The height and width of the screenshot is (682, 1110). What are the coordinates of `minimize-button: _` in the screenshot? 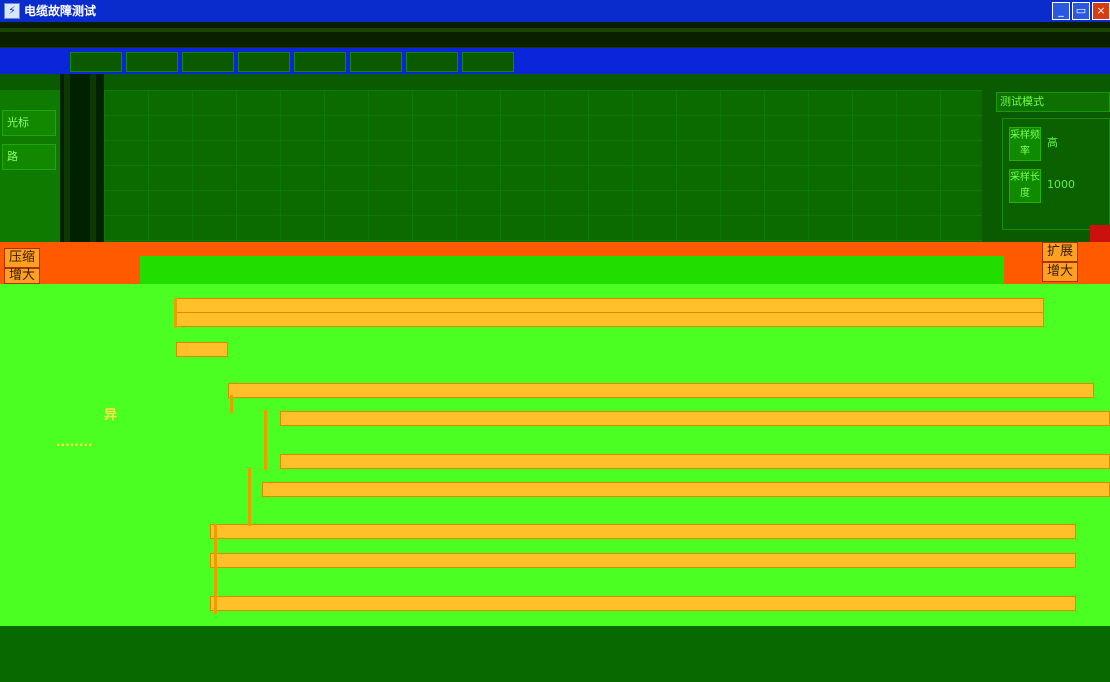 It's located at (1061, 11).